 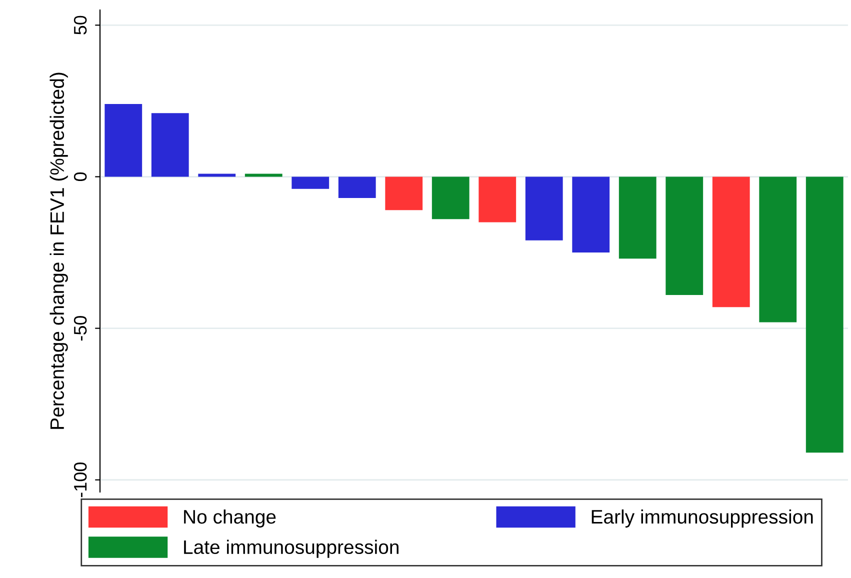 What do you see at coordinates (702, 518) in the screenshot?
I see `legend-label: Early immunosuppression` at bounding box center [702, 518].